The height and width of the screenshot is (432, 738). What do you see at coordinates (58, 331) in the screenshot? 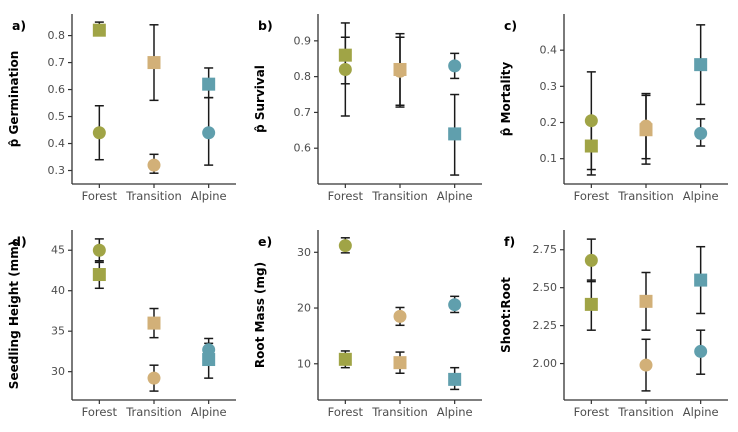
I see `y-tick-label: 35` at bounding box center [58, 331].